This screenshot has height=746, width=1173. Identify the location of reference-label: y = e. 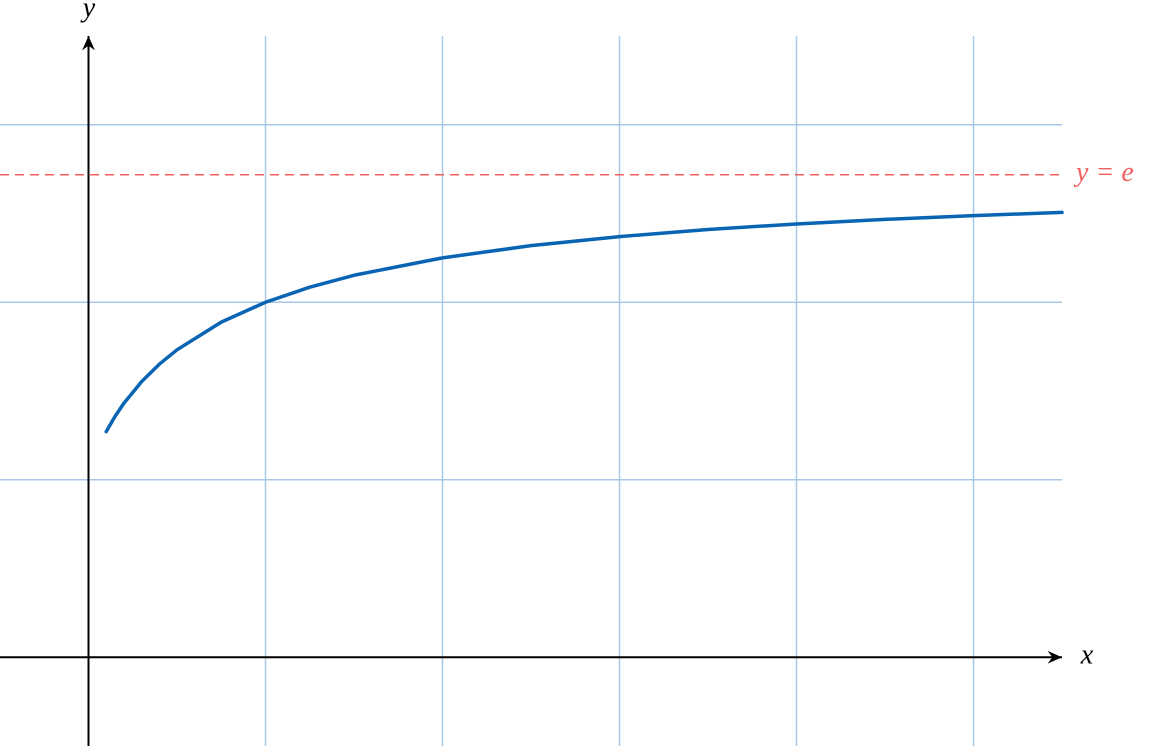
(1103, 172).